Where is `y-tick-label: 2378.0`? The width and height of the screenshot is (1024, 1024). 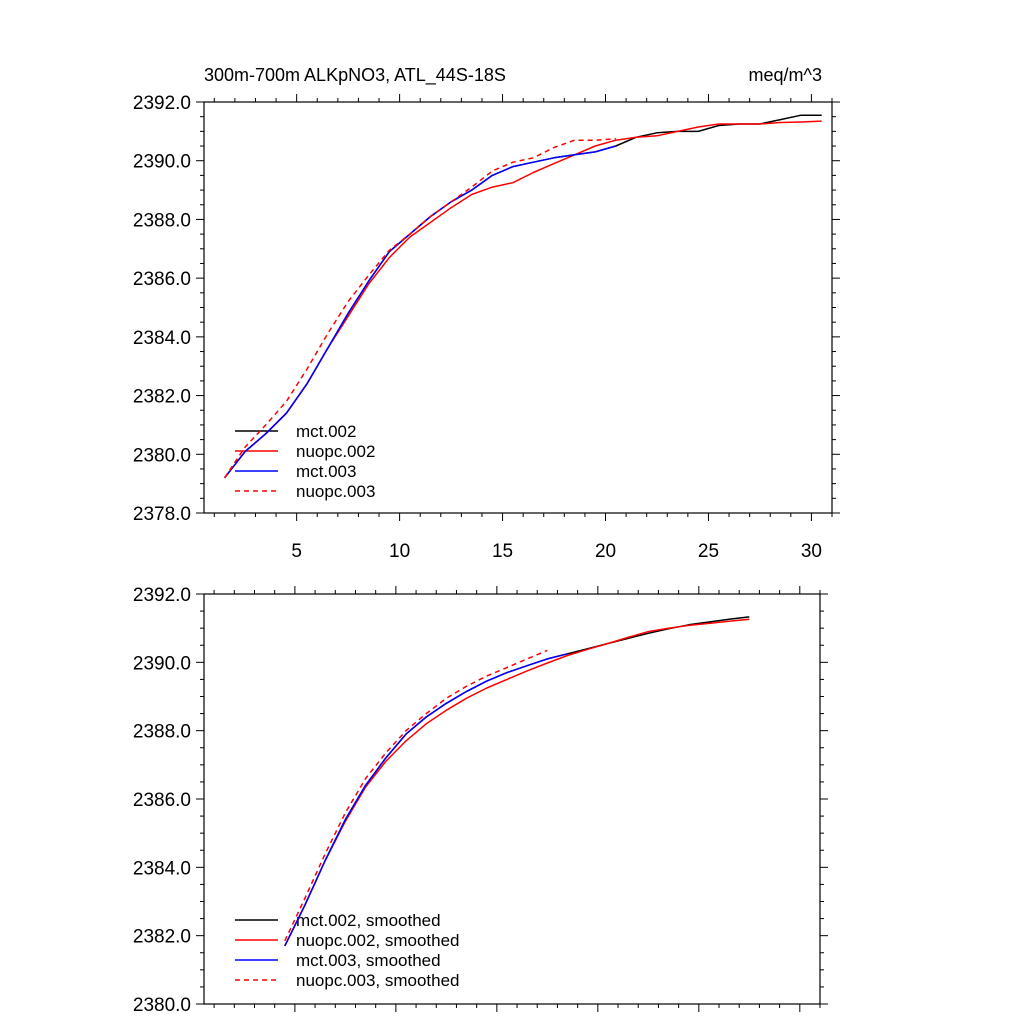
y-tick-label: 2378.0 is located at coordinates (162, 514).